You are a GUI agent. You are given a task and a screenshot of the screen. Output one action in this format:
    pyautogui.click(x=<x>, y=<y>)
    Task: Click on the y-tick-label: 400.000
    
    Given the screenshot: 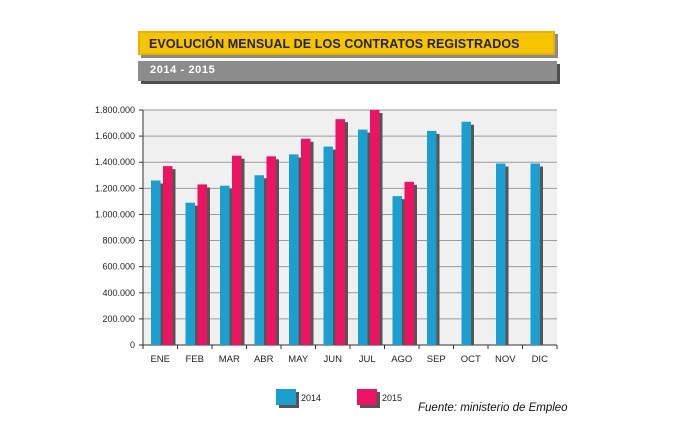 What is the action you would take?
    pyautogui.click(x=118, y=293)
    